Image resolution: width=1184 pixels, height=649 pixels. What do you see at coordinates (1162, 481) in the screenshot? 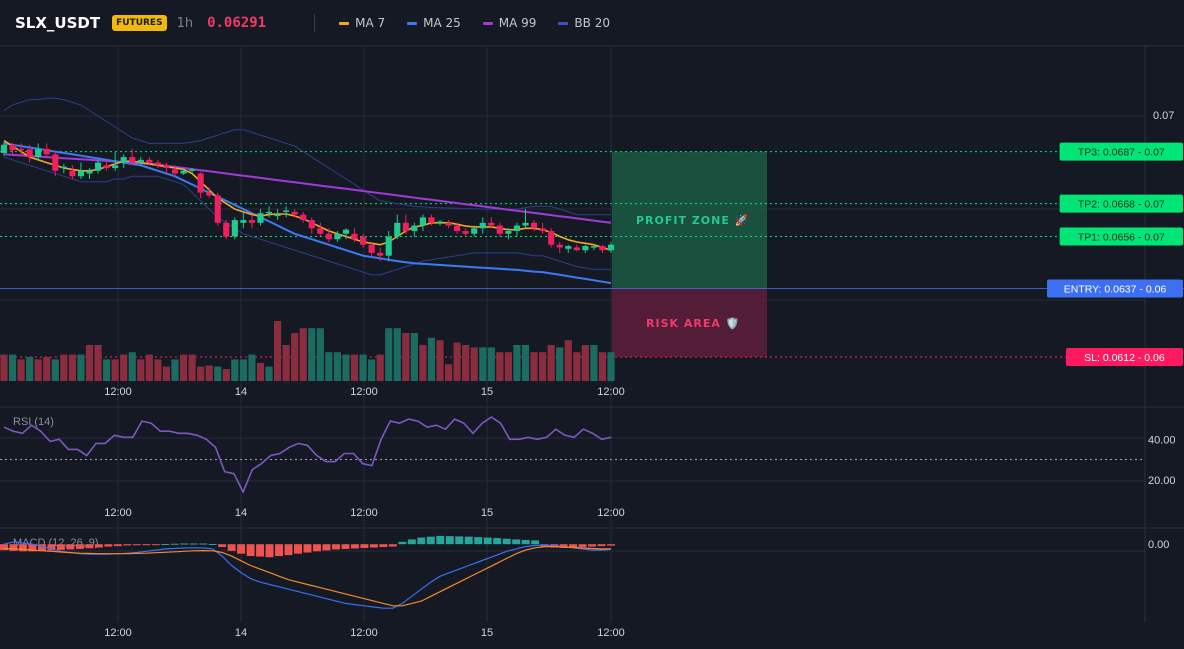
I see `rsi-tick-label: 20.00` at bounding box center [1162, 481].